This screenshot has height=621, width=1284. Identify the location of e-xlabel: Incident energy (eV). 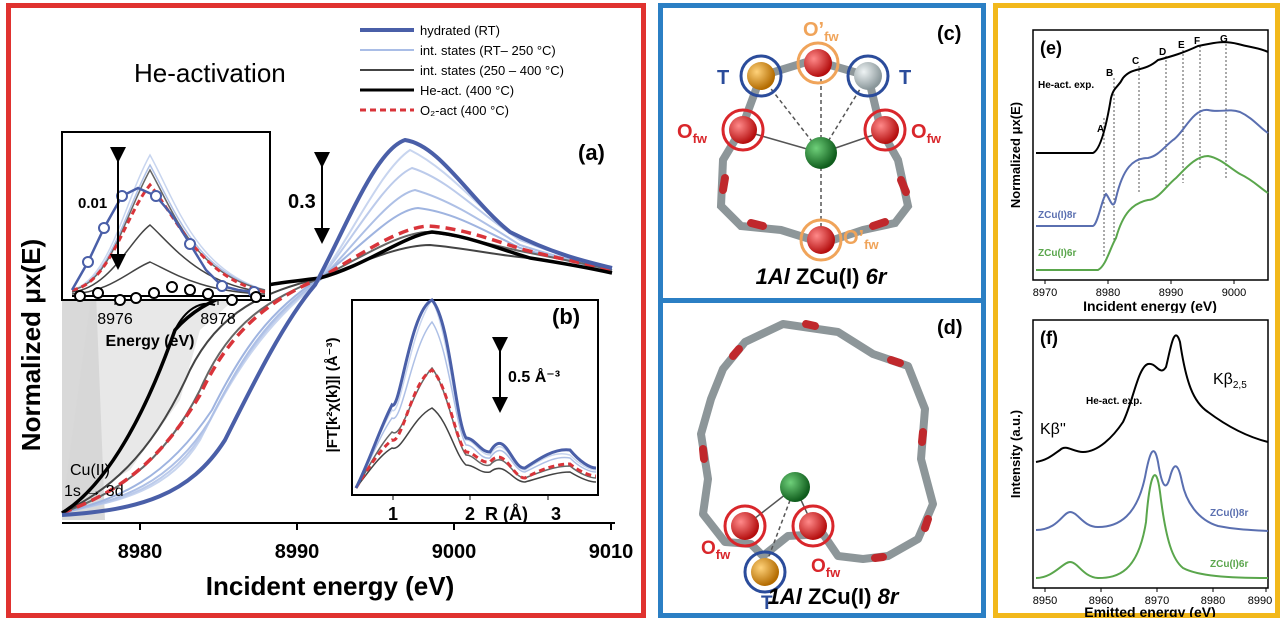
(1150, 305).